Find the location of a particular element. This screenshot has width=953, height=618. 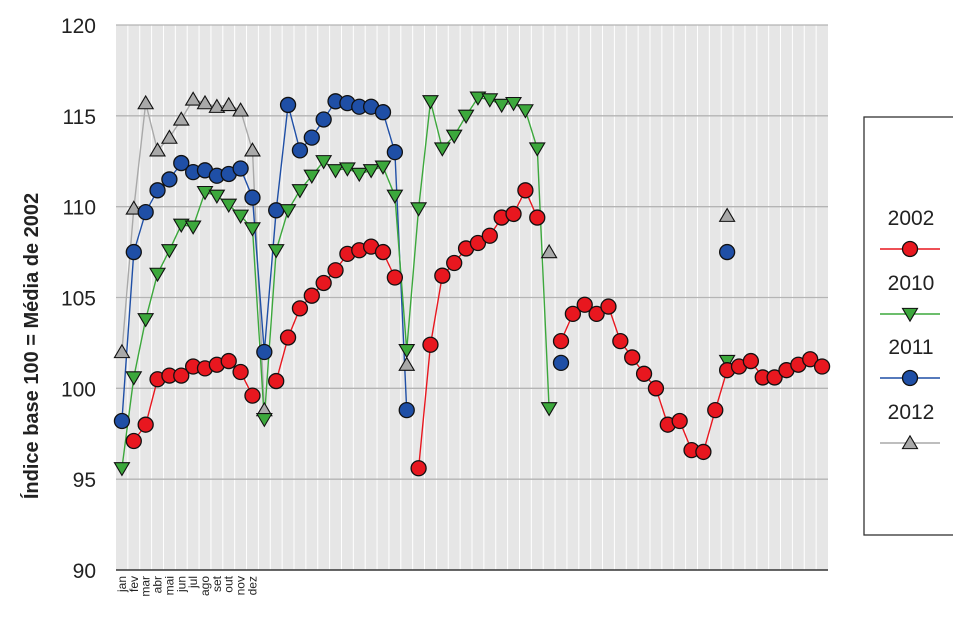

y-tick-label: 115 is located at coordinates (79, 117).